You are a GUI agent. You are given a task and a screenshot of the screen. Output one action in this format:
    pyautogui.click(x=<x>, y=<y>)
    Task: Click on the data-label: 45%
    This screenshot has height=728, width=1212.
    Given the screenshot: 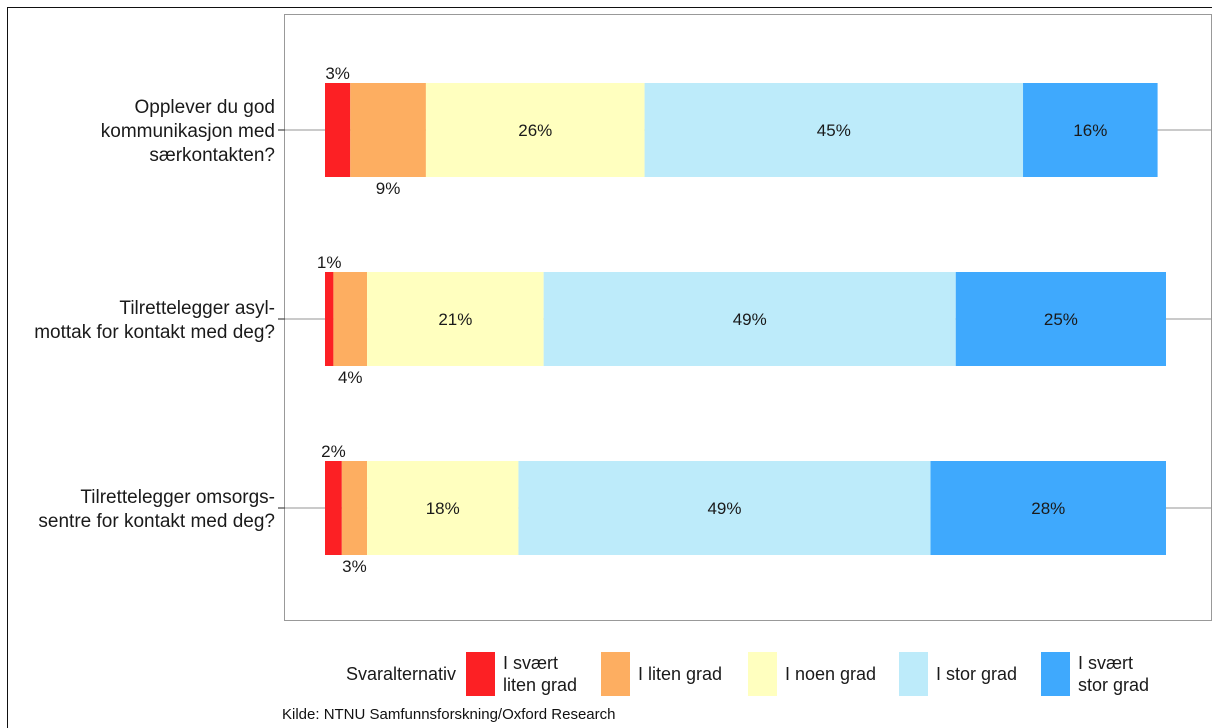 What is the action you would take?
    pyautogui.click(x=834, y=130)
    